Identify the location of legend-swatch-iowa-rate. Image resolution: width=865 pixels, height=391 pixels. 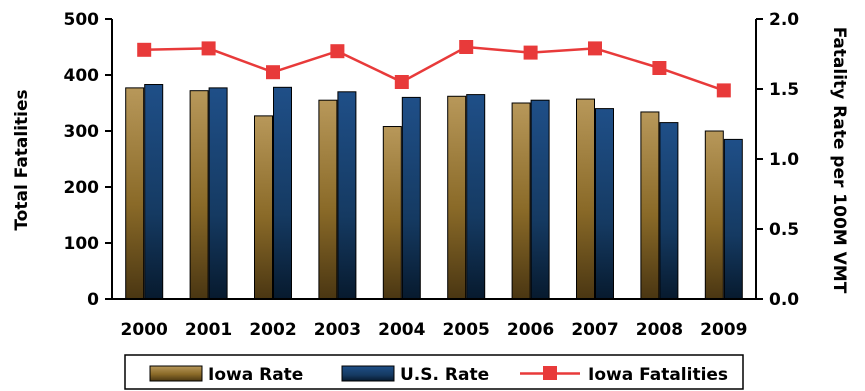
(176, 373).